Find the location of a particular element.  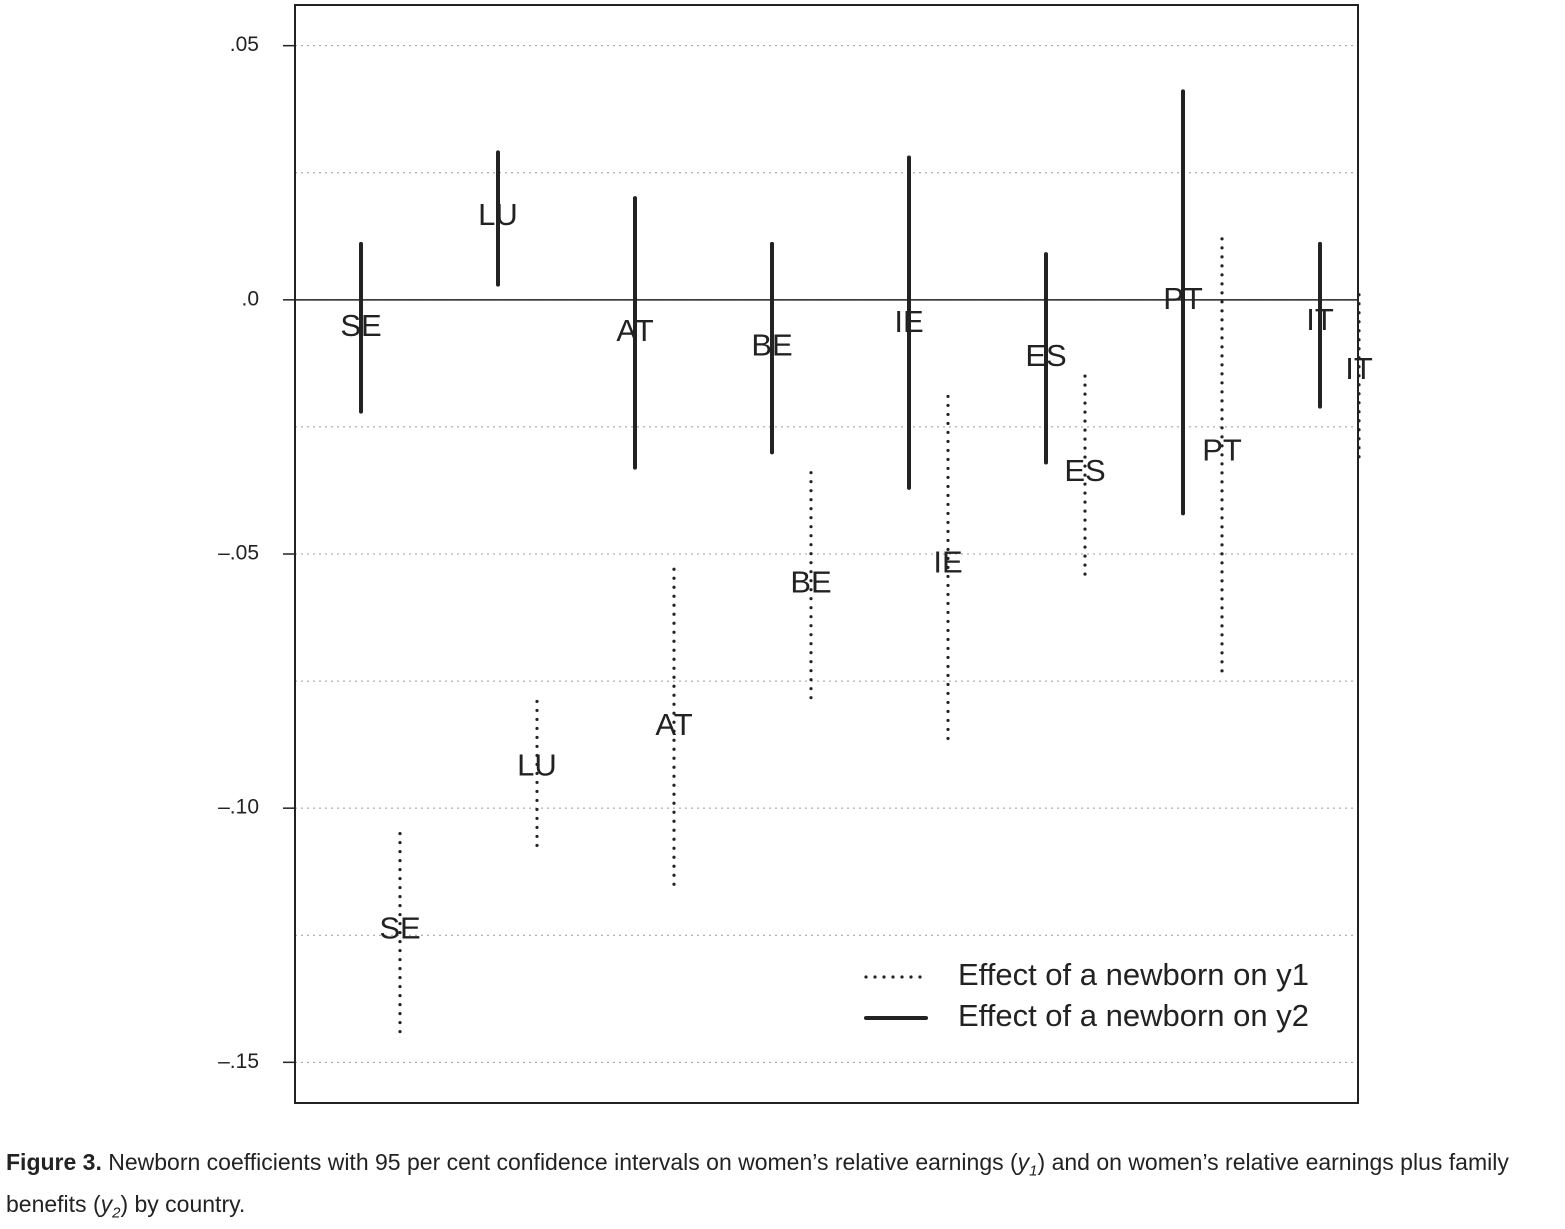

legend-label: Effect of a newborn on y2 is located at coordinates (1133, 1015).